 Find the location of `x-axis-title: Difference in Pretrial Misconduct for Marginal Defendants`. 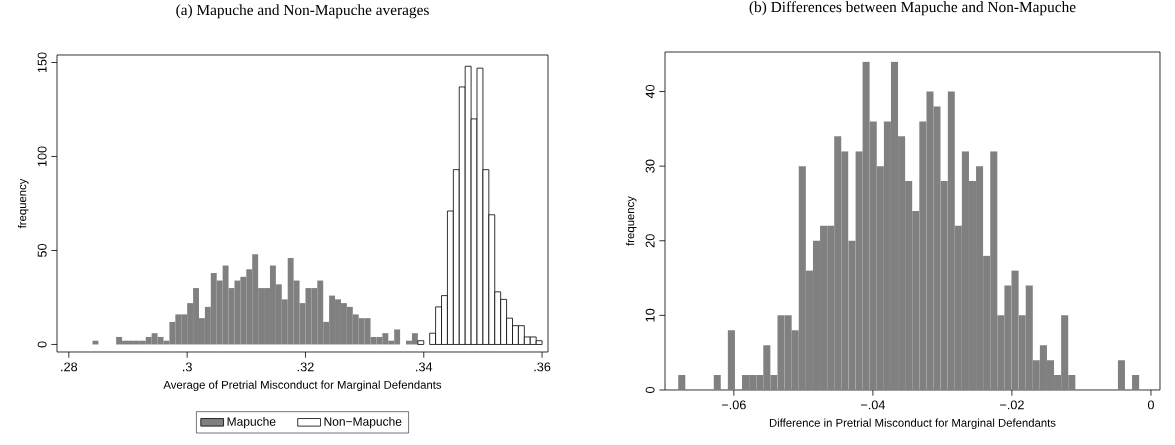

x-axis-title: Difference in Pretrial Misconduct for Marginal Defendants is located at coordinates (912, 424).